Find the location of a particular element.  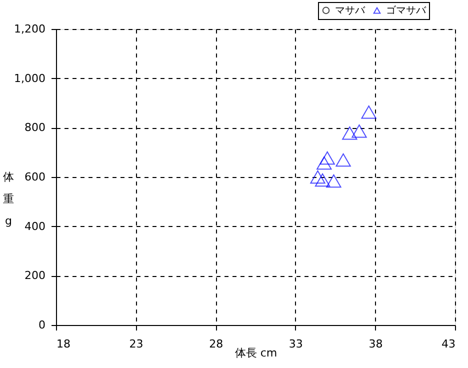

x-tick-label: 28 is located at coordinates (216, 344).